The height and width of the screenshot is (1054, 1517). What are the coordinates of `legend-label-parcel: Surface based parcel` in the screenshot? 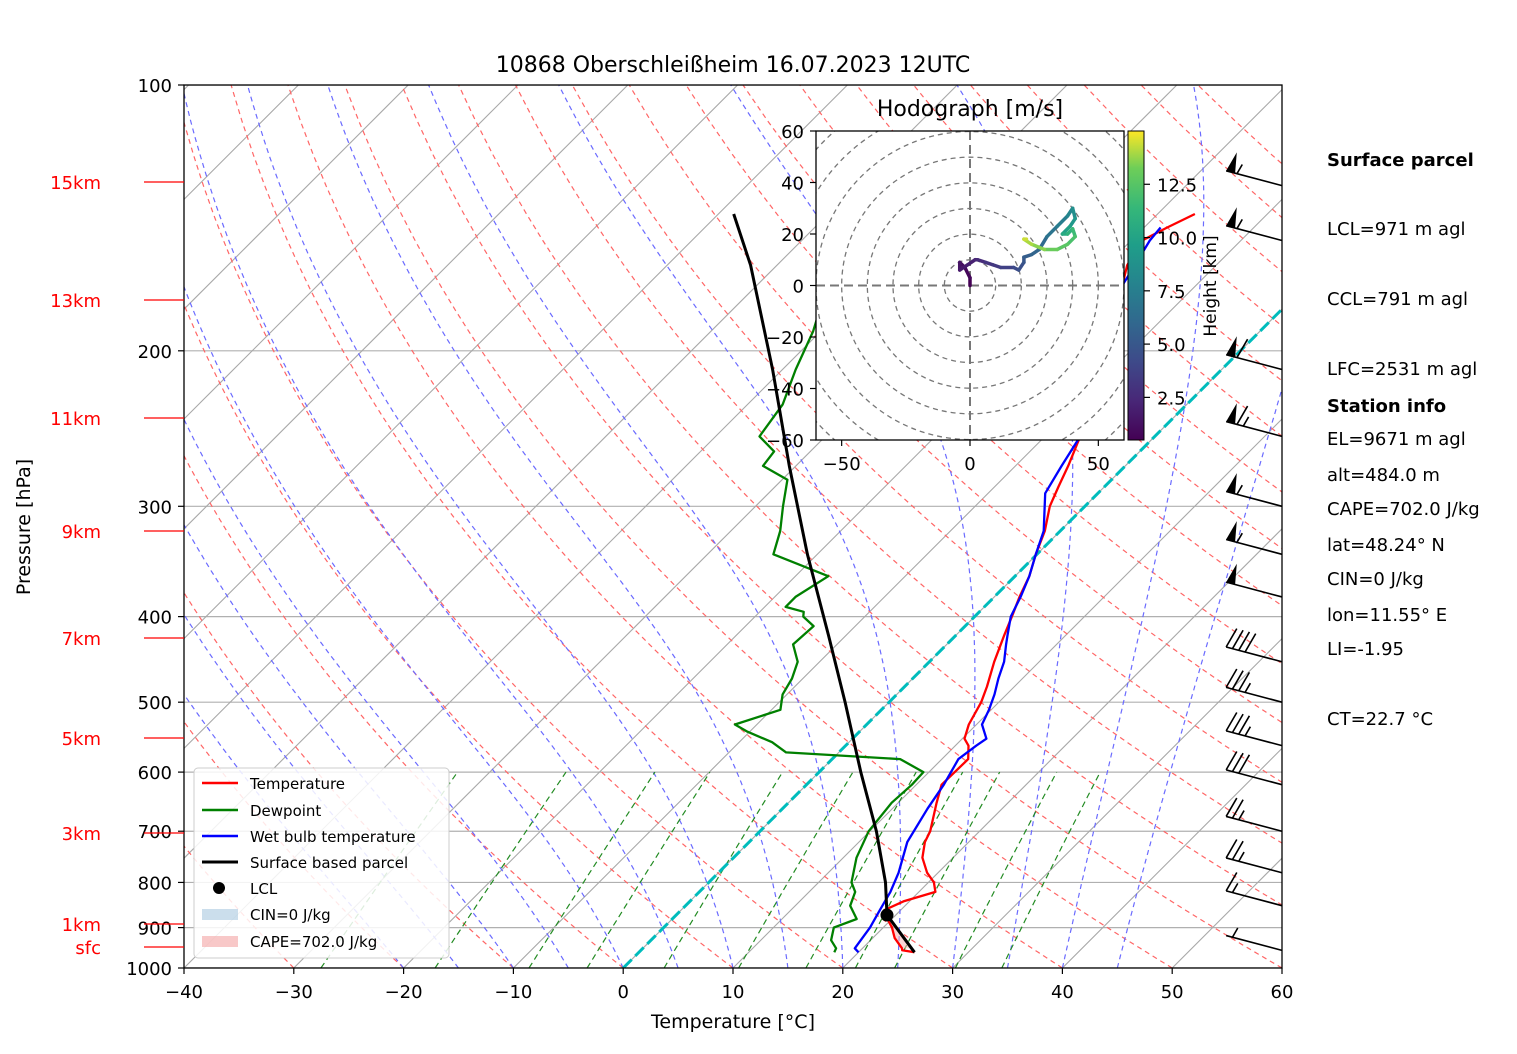 It's located at (329, 863).